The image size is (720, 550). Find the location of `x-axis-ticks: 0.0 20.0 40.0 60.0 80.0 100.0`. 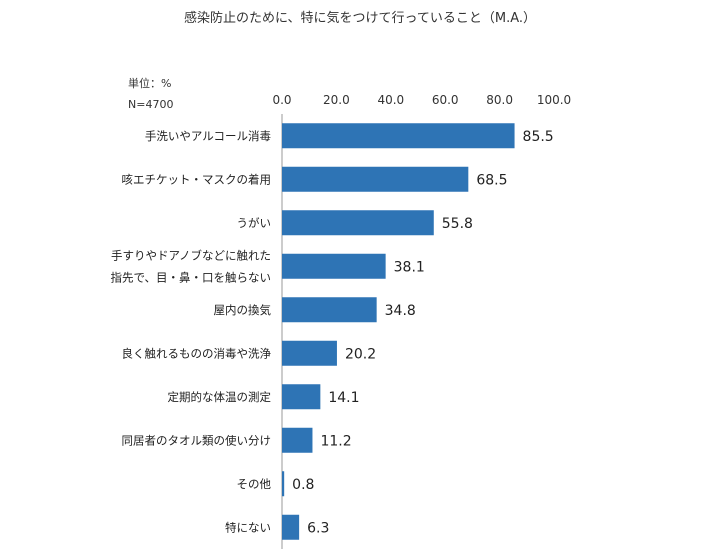

x-axis-ticks: 0.0 20.0 40.0 60.0 80.0 100.0 is located at coordinates (421, 100).